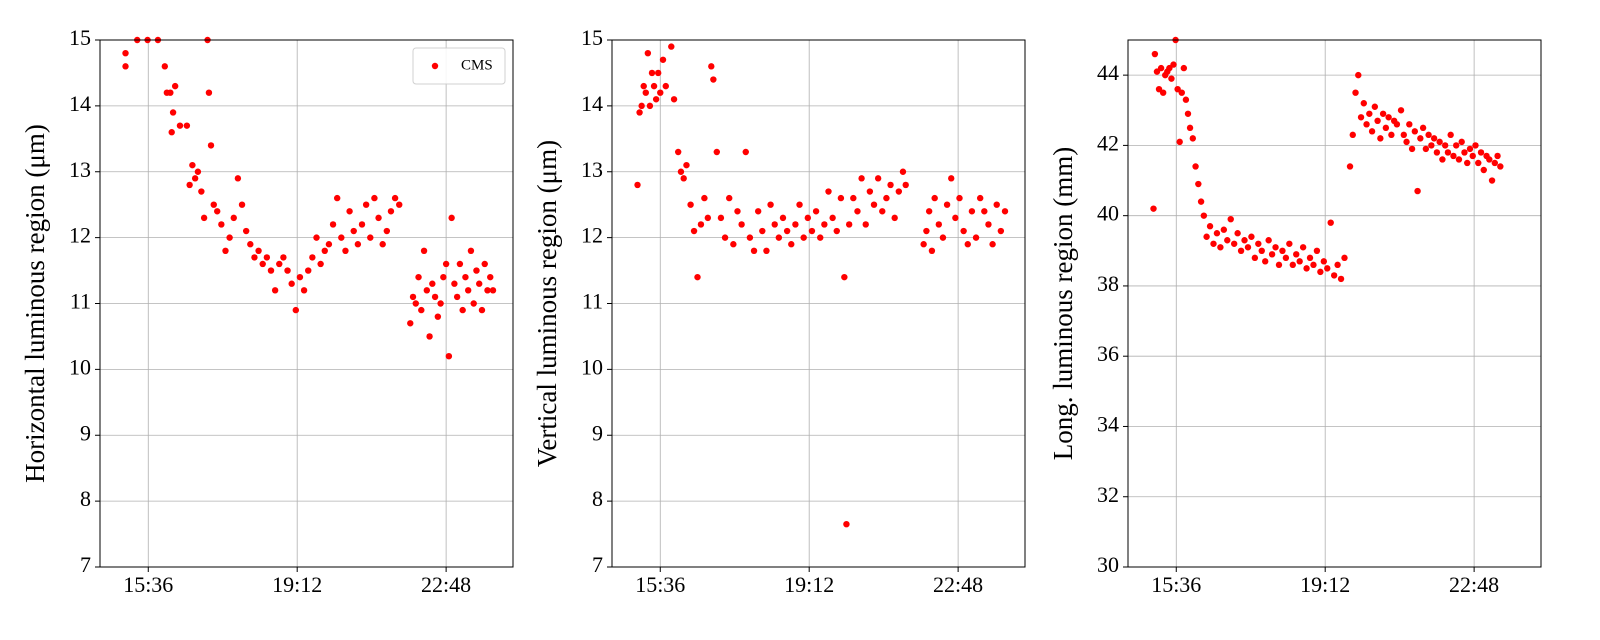 The width and height of the screenshot is (1600, 640). What do you see at coordinates (1108, 564) in the screenshot?
I see `y-tick-label: 30` at bounding box center [1108, 564].